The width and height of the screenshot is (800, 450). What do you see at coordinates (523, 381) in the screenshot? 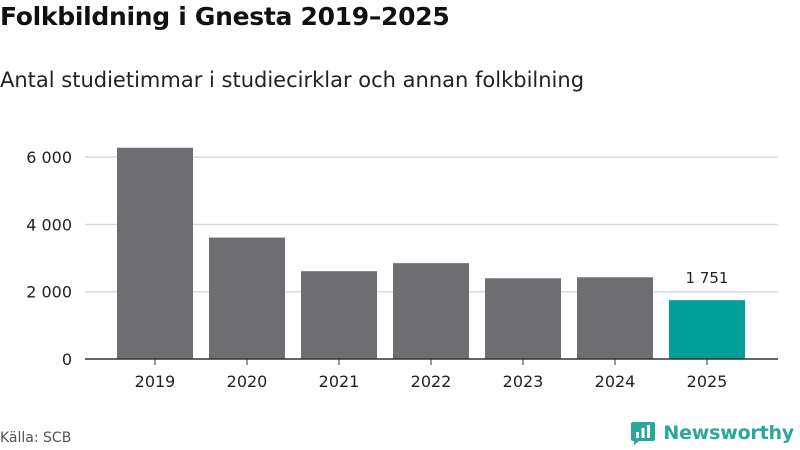
I see `x-tick-label: 2023` at bounding box center [523, 381].